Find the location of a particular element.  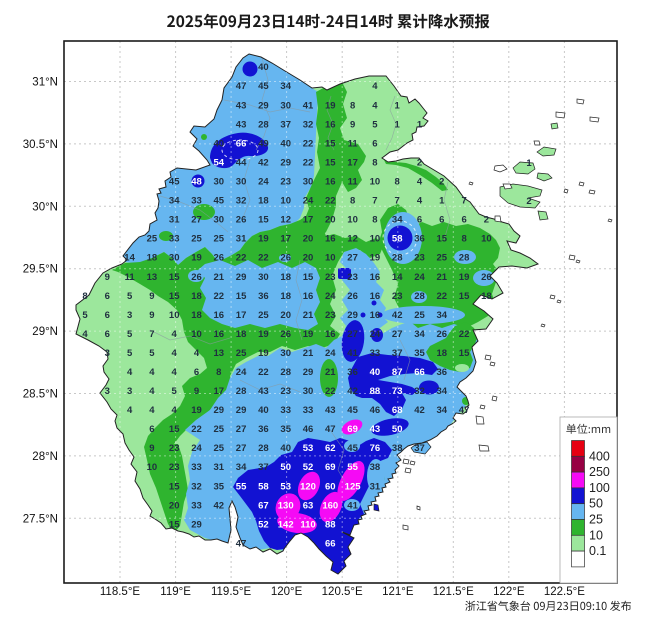

svg-text: 44 is located at coordinates (241, 162).